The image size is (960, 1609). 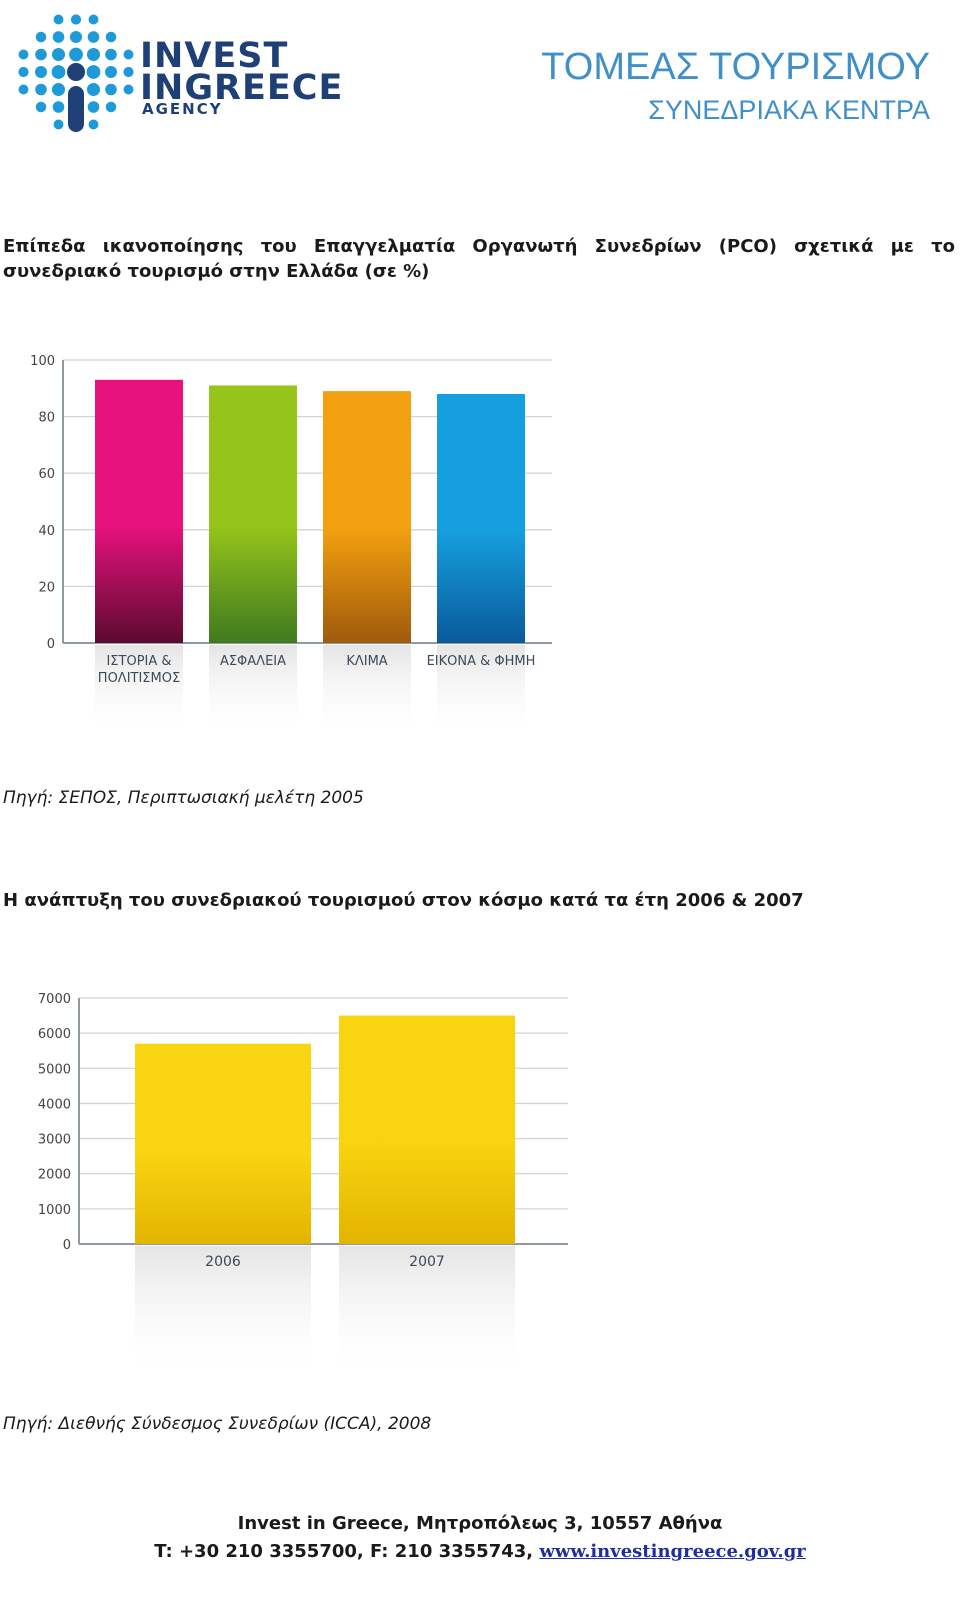 I want to click on logo-wordmark-invest: INVEST, so click(x=214, y=56).